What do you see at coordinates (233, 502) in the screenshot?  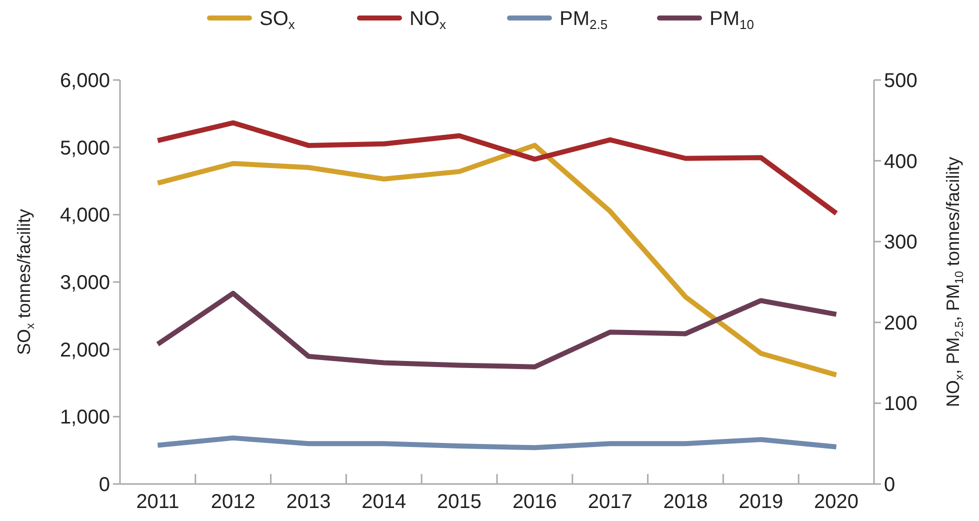 I see `x-tick-label: 2012` at bounding box center [233, 502].